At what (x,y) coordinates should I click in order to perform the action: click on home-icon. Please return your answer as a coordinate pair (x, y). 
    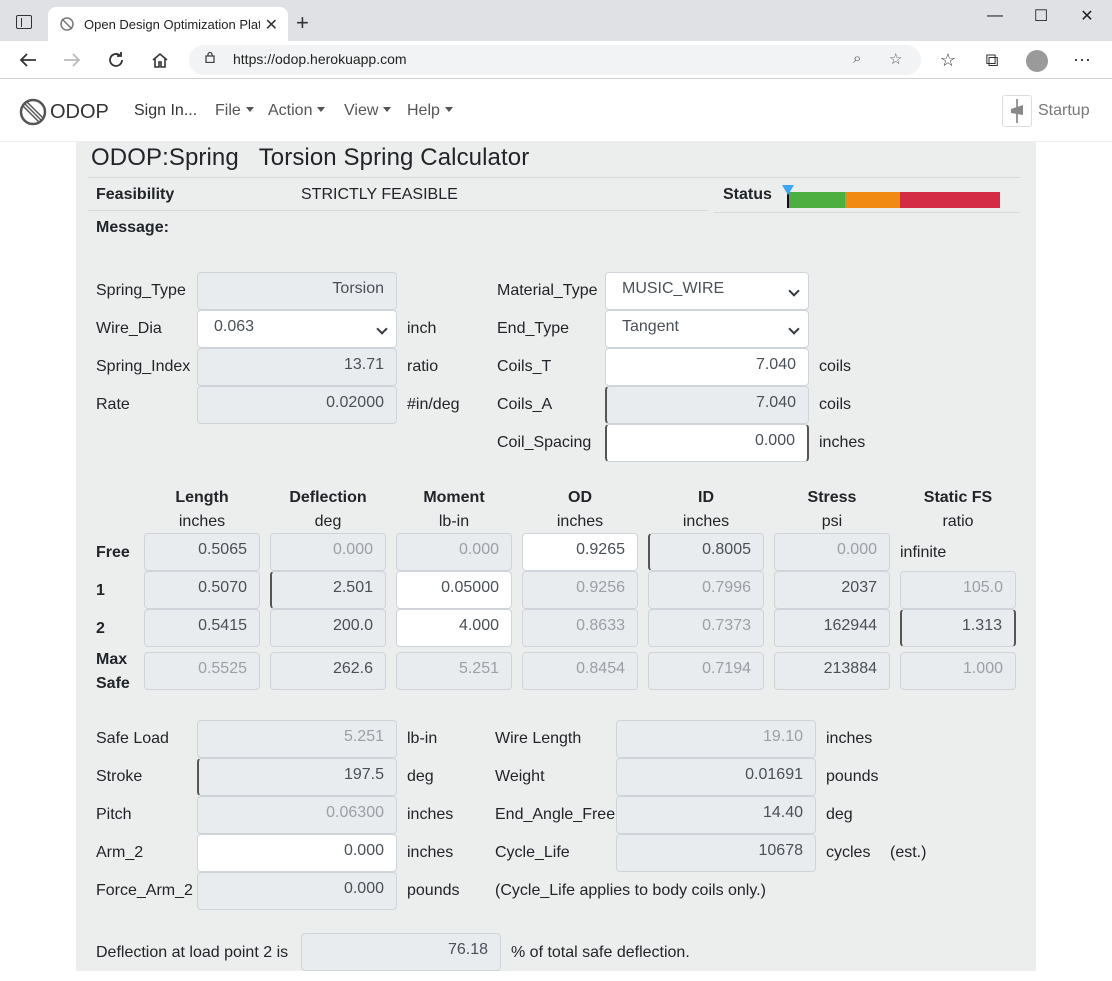
    Looking at the image, I should click on (160, 60).